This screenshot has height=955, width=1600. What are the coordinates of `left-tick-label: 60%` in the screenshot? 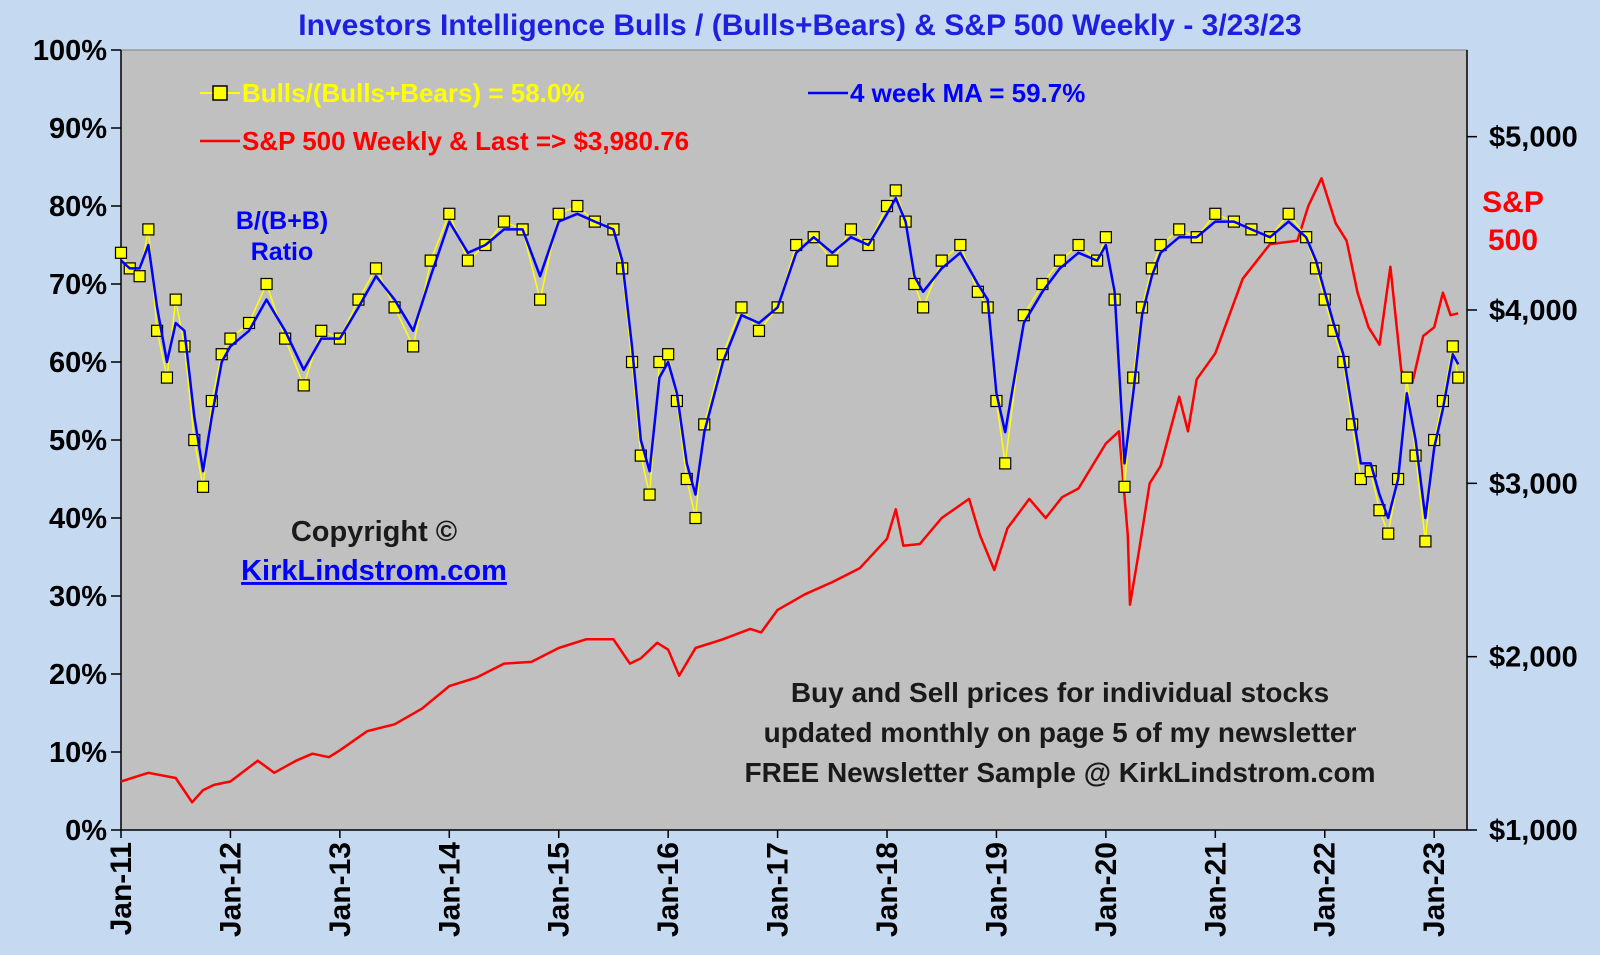 It's located at (78, 363).